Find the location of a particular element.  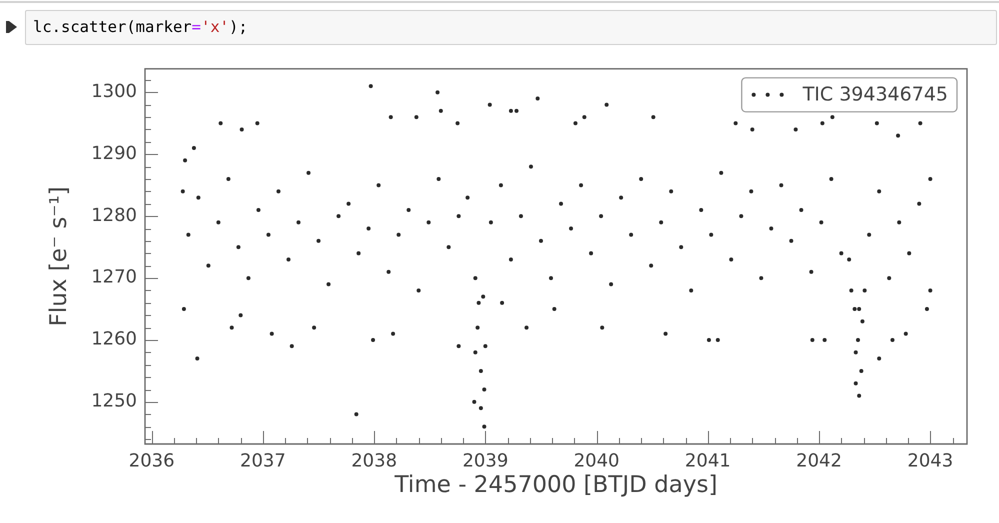

x-tick-label: 2041 is located at coordinates (707, 461).